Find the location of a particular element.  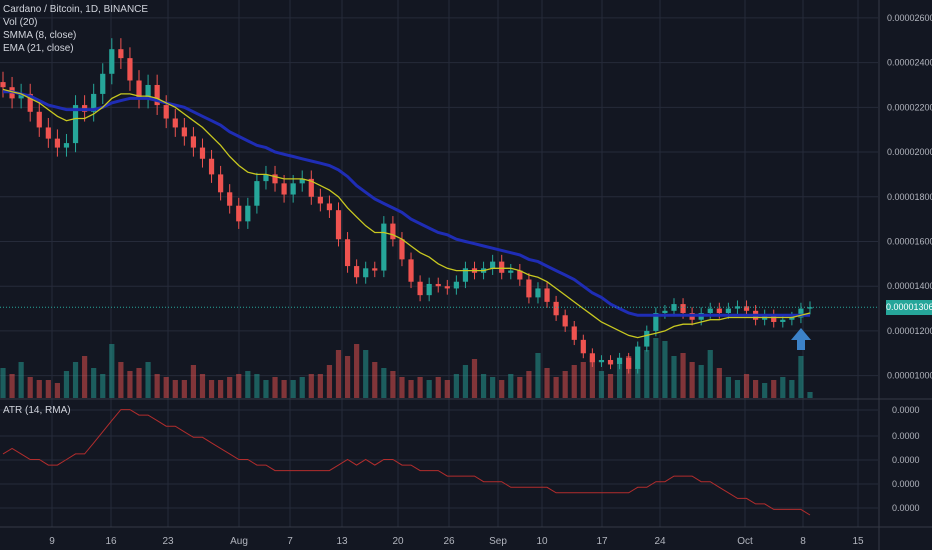

price-tick-label: 0.00002600 is located at coordinates (909, 18).